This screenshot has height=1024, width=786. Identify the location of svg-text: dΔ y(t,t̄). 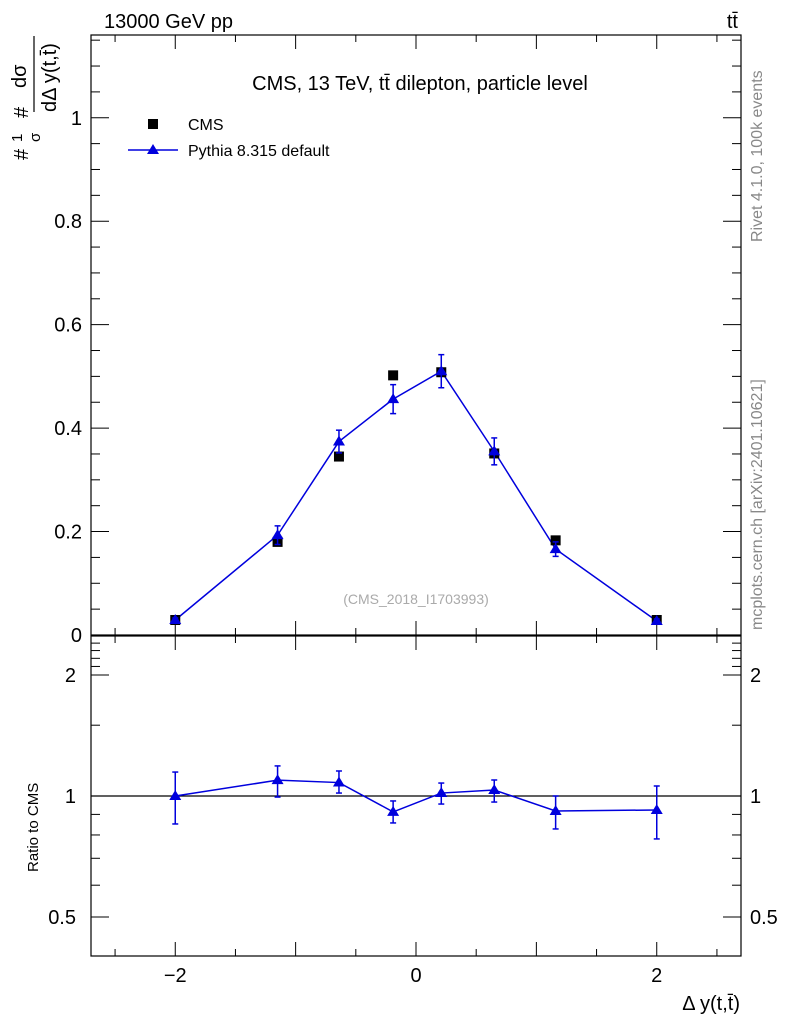
(50, 77).